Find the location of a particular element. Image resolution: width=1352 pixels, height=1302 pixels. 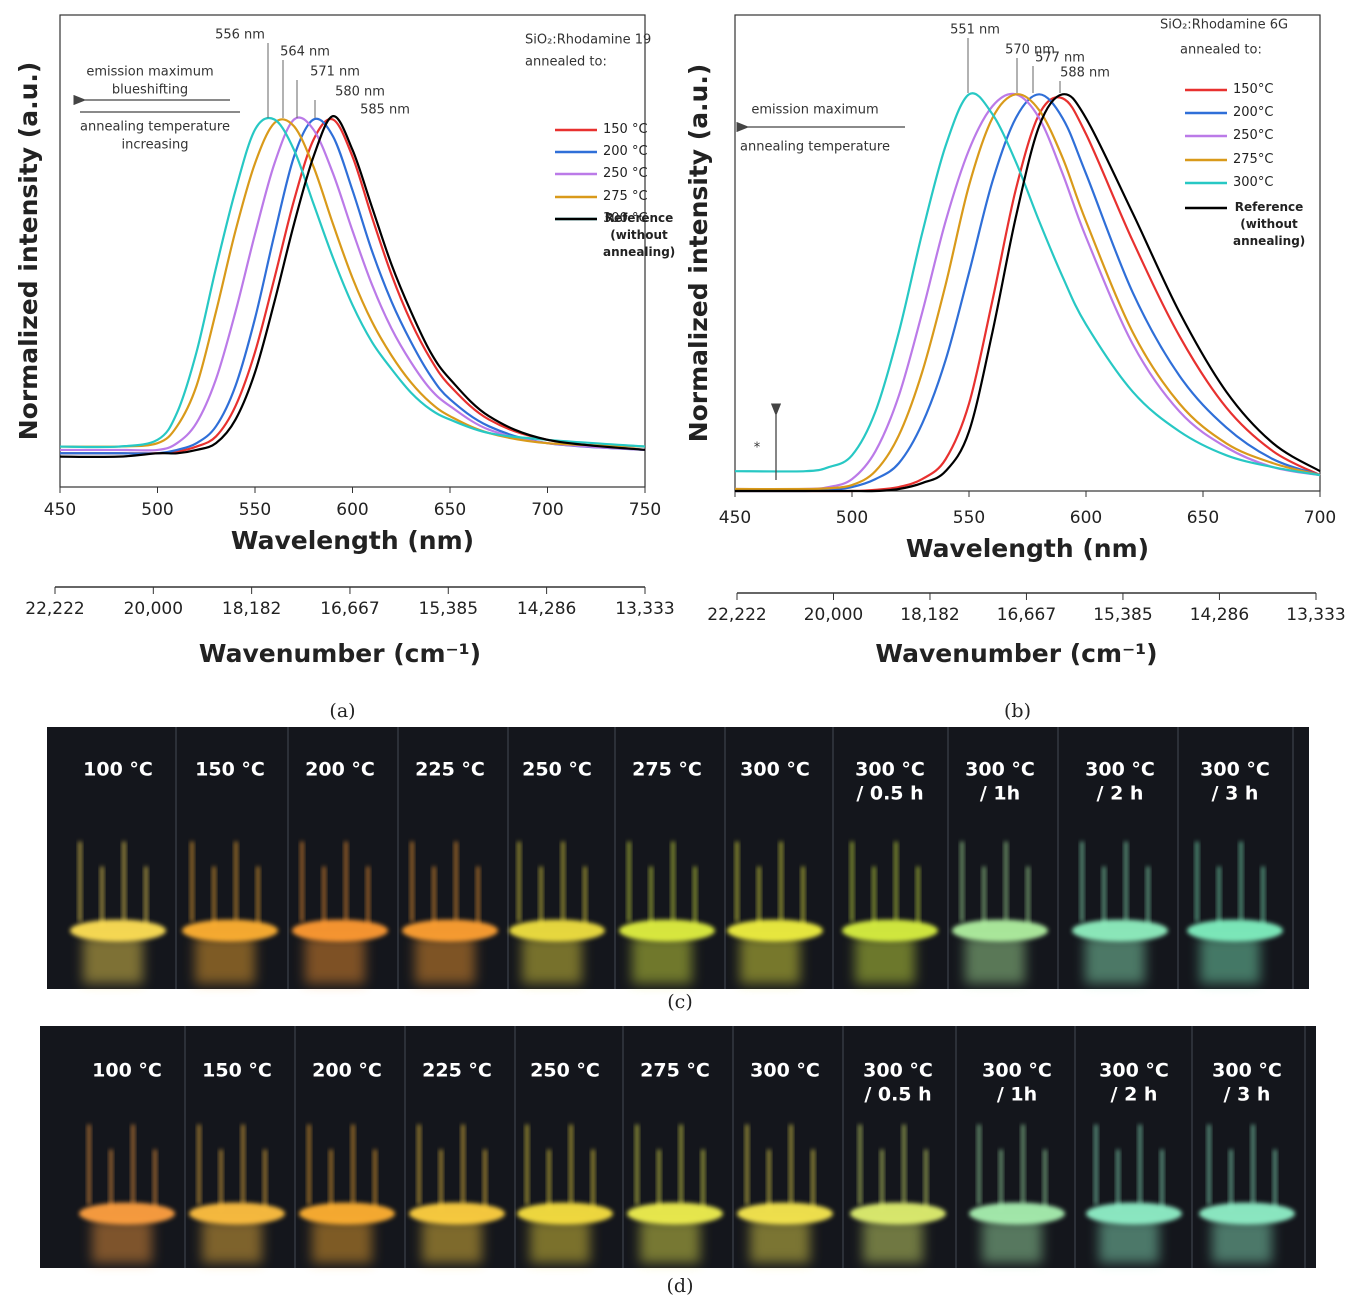

photo-label: / 0.5 h is located at coordinates (897, 1095).